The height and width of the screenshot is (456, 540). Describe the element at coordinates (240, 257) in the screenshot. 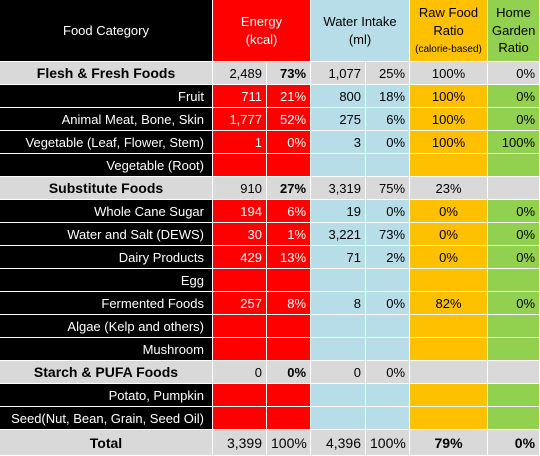

I see `row-energy: 429` at that location.